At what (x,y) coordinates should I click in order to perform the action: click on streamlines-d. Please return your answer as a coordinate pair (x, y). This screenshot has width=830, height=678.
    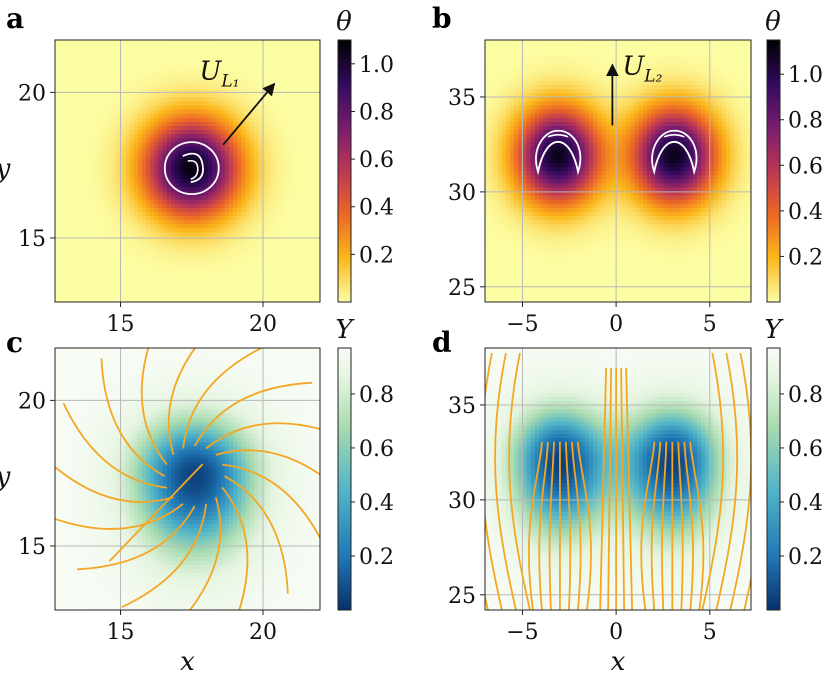
    Looking at the image, I should click on (618, 481).